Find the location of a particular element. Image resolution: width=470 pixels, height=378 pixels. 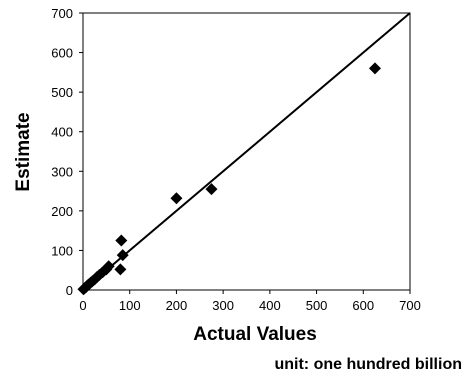

y-axis-title: Estimate is located at coordinates (23, 151).